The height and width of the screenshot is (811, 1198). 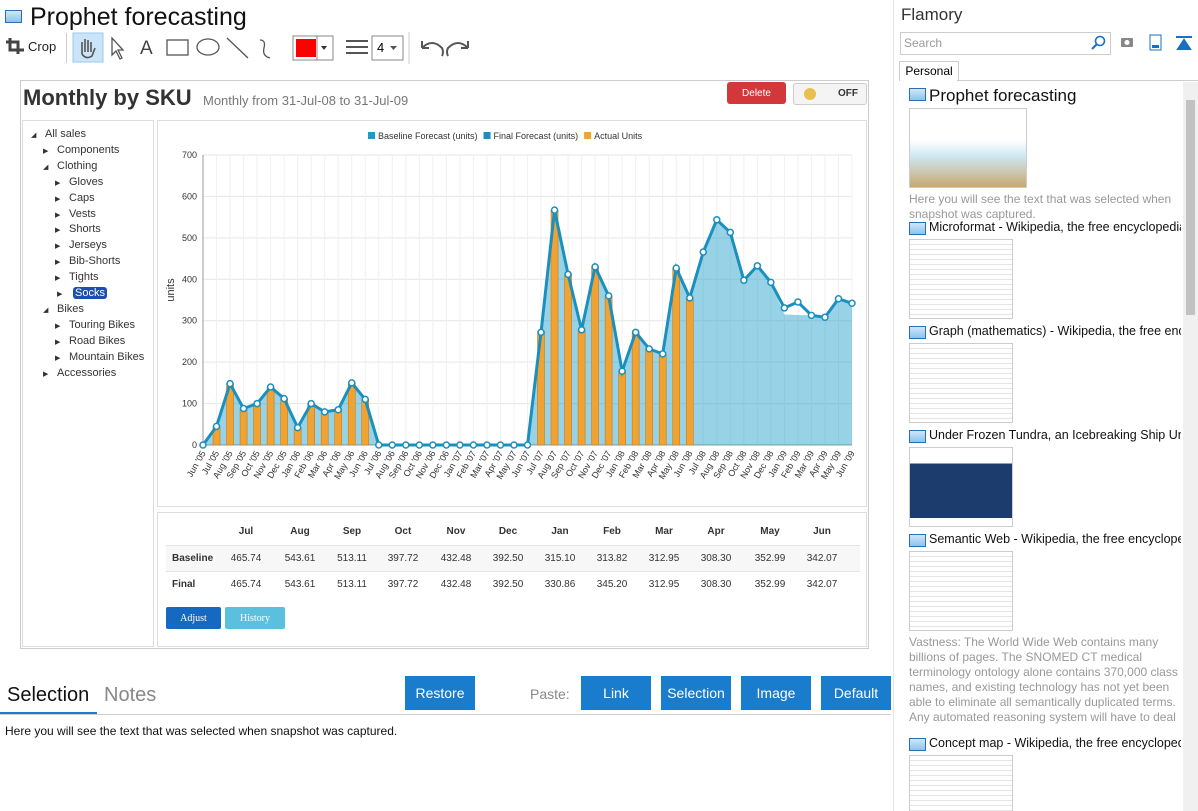 I want to click on crop-button: Crop, so click(x=31, y=46).